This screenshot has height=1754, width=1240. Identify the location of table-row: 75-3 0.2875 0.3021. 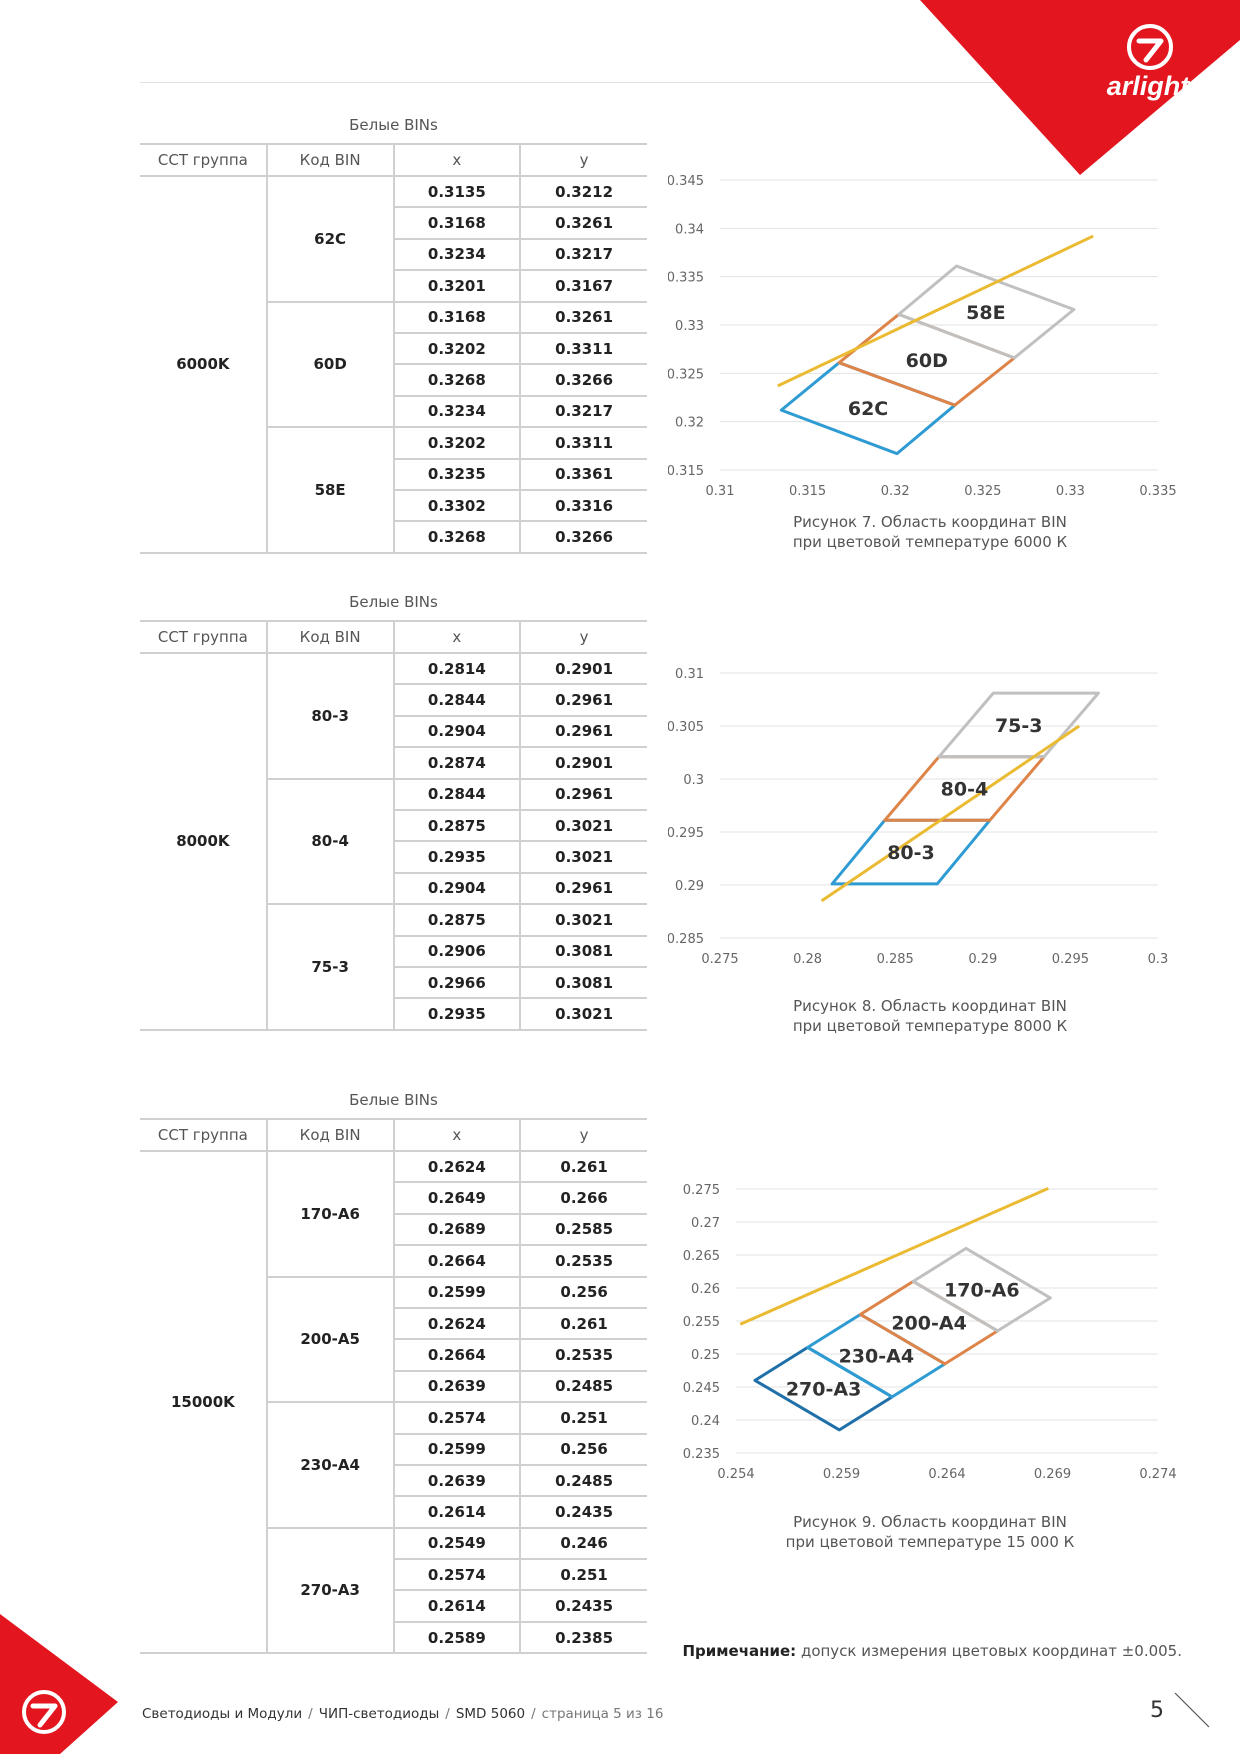
(393, 967).